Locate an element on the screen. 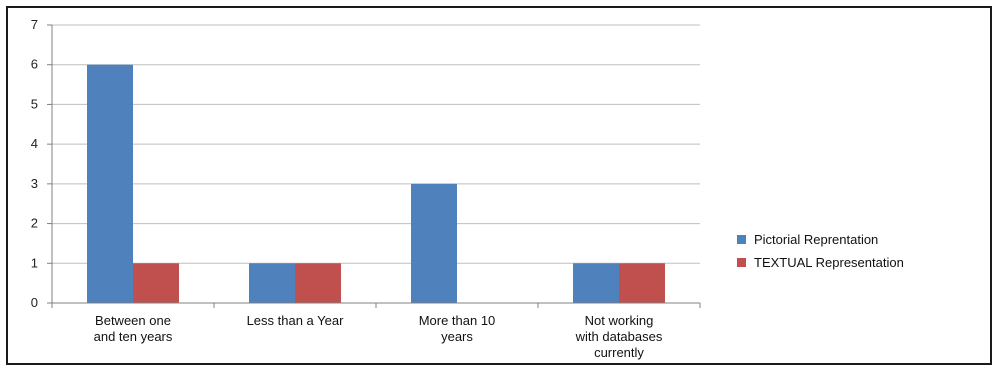  y-tick-label: 7 is located at coordinates (34, 24).